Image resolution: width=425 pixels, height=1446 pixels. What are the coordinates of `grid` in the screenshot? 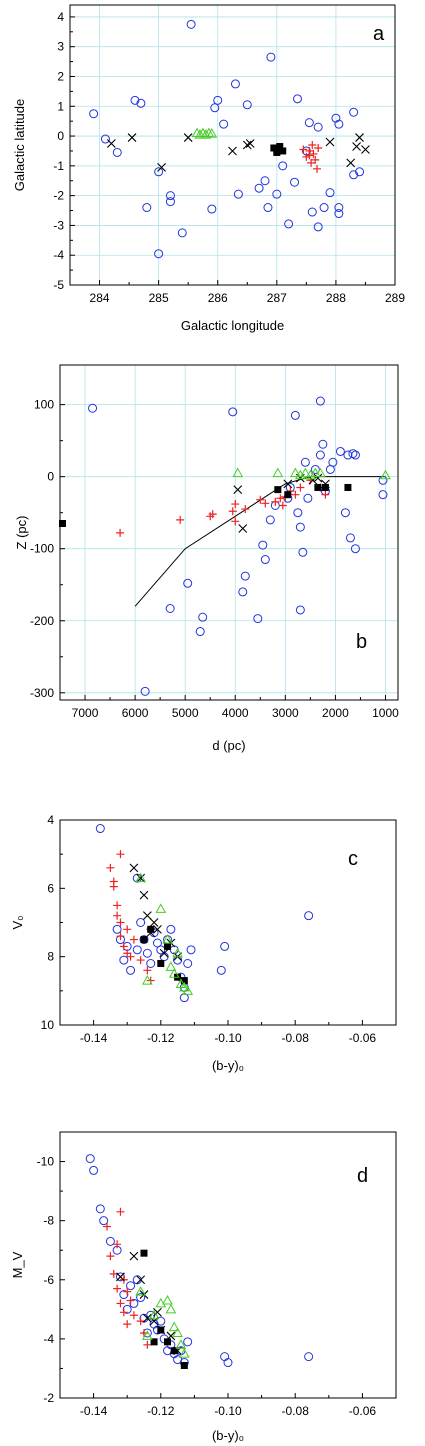 It's located at (233, 145).